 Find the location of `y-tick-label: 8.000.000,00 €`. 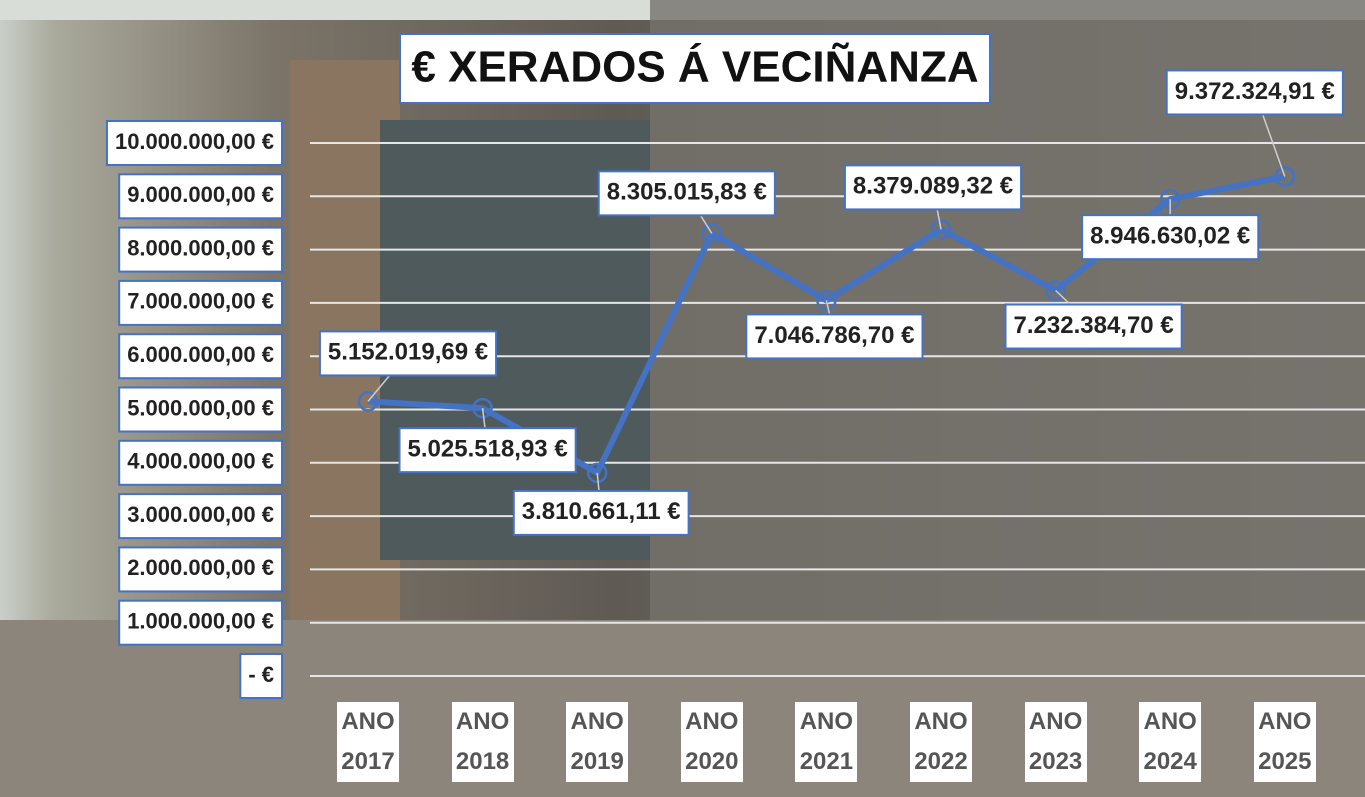

y-tick-label: 8.000.000,00 € is located at coordinates (200, 247).